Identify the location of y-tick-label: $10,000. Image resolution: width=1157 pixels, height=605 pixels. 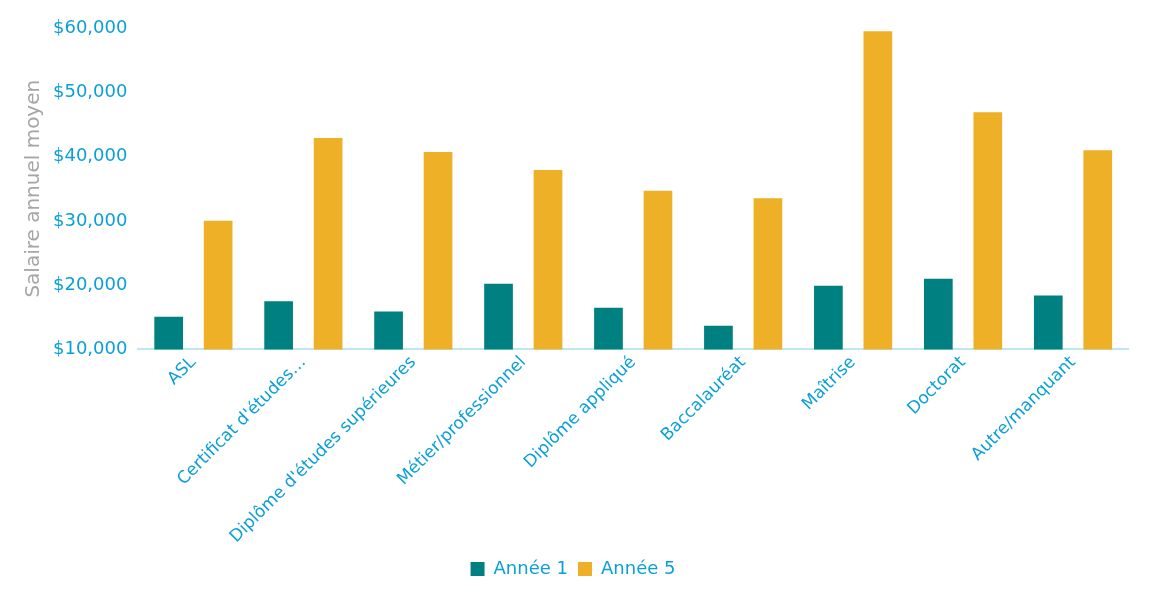
(90, 348).